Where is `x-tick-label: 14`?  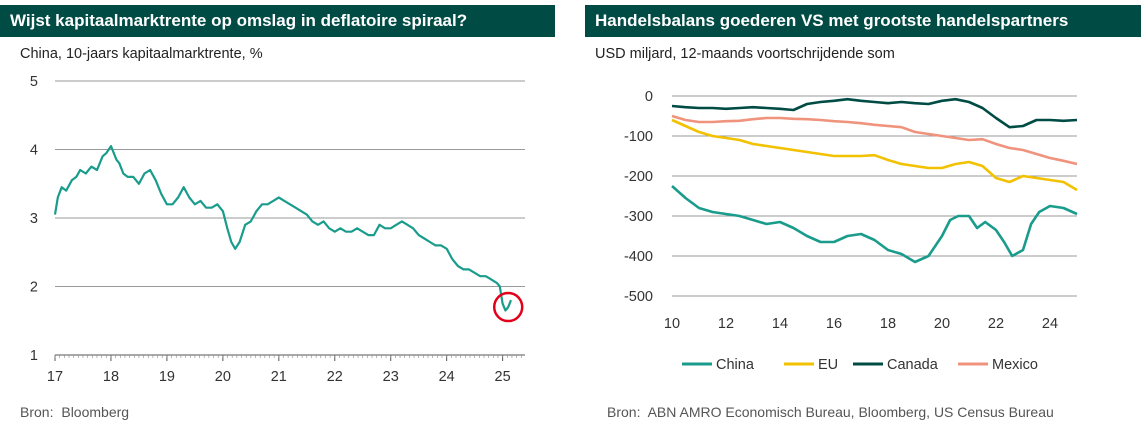
x-tick-label: 14 is located at coordinates (780, 324).